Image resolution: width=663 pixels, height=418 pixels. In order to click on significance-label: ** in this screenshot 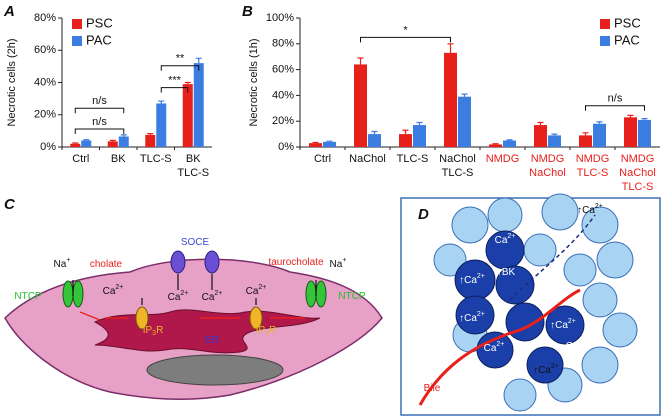, I will do `click(180, 59)`.